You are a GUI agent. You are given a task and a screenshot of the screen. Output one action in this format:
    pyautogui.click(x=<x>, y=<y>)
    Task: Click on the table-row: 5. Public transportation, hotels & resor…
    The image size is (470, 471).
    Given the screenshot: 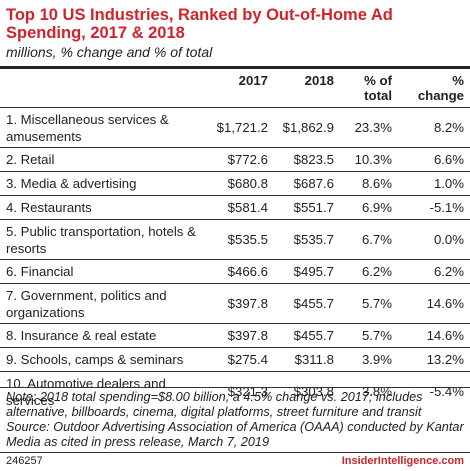 What is the action you would take?
    pyautogui.click(x=235, y=239)
    